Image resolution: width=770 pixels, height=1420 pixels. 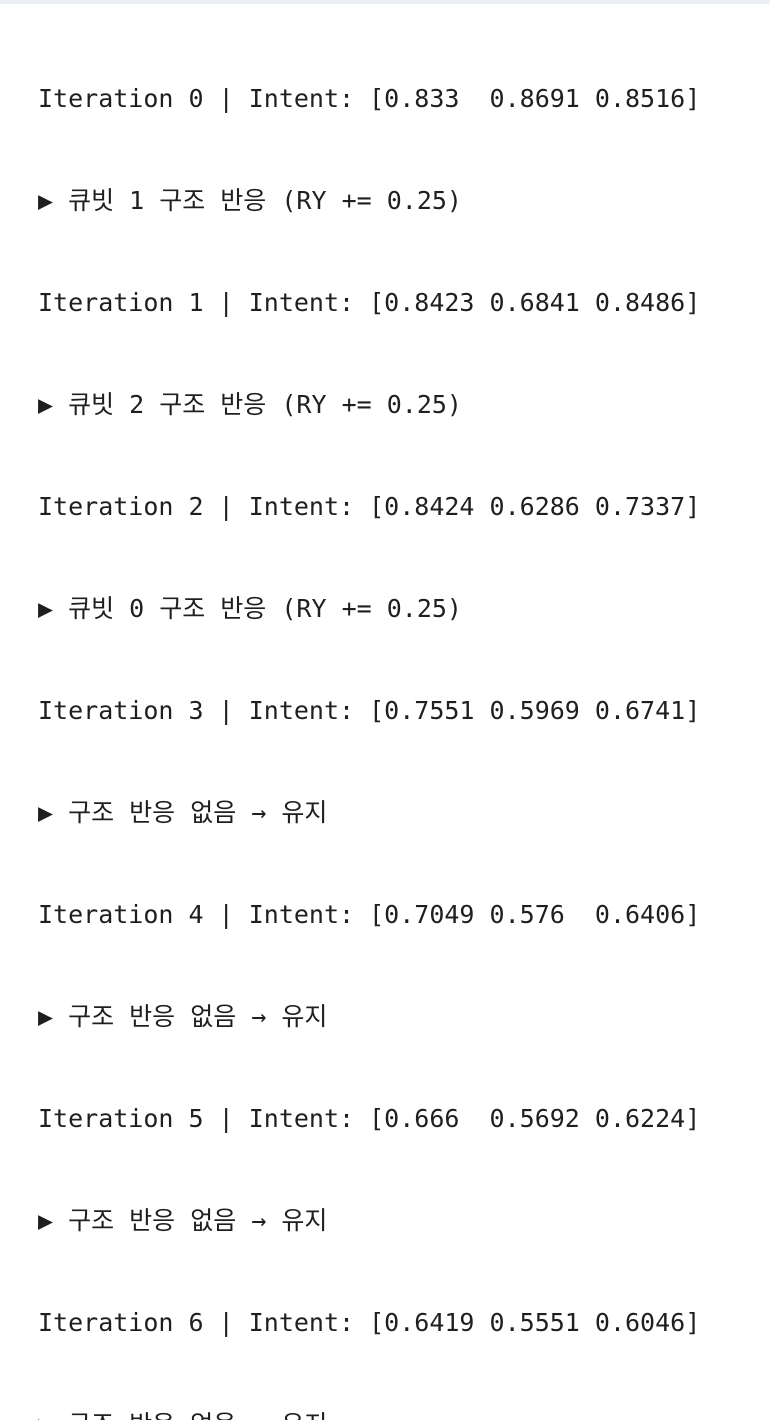 What do you see at coordinates (183, 812) in the screenshot?
I see `console-line-response-3: ▶ 구조 반응 없음 → 유지` at bounding box center [183, 812].